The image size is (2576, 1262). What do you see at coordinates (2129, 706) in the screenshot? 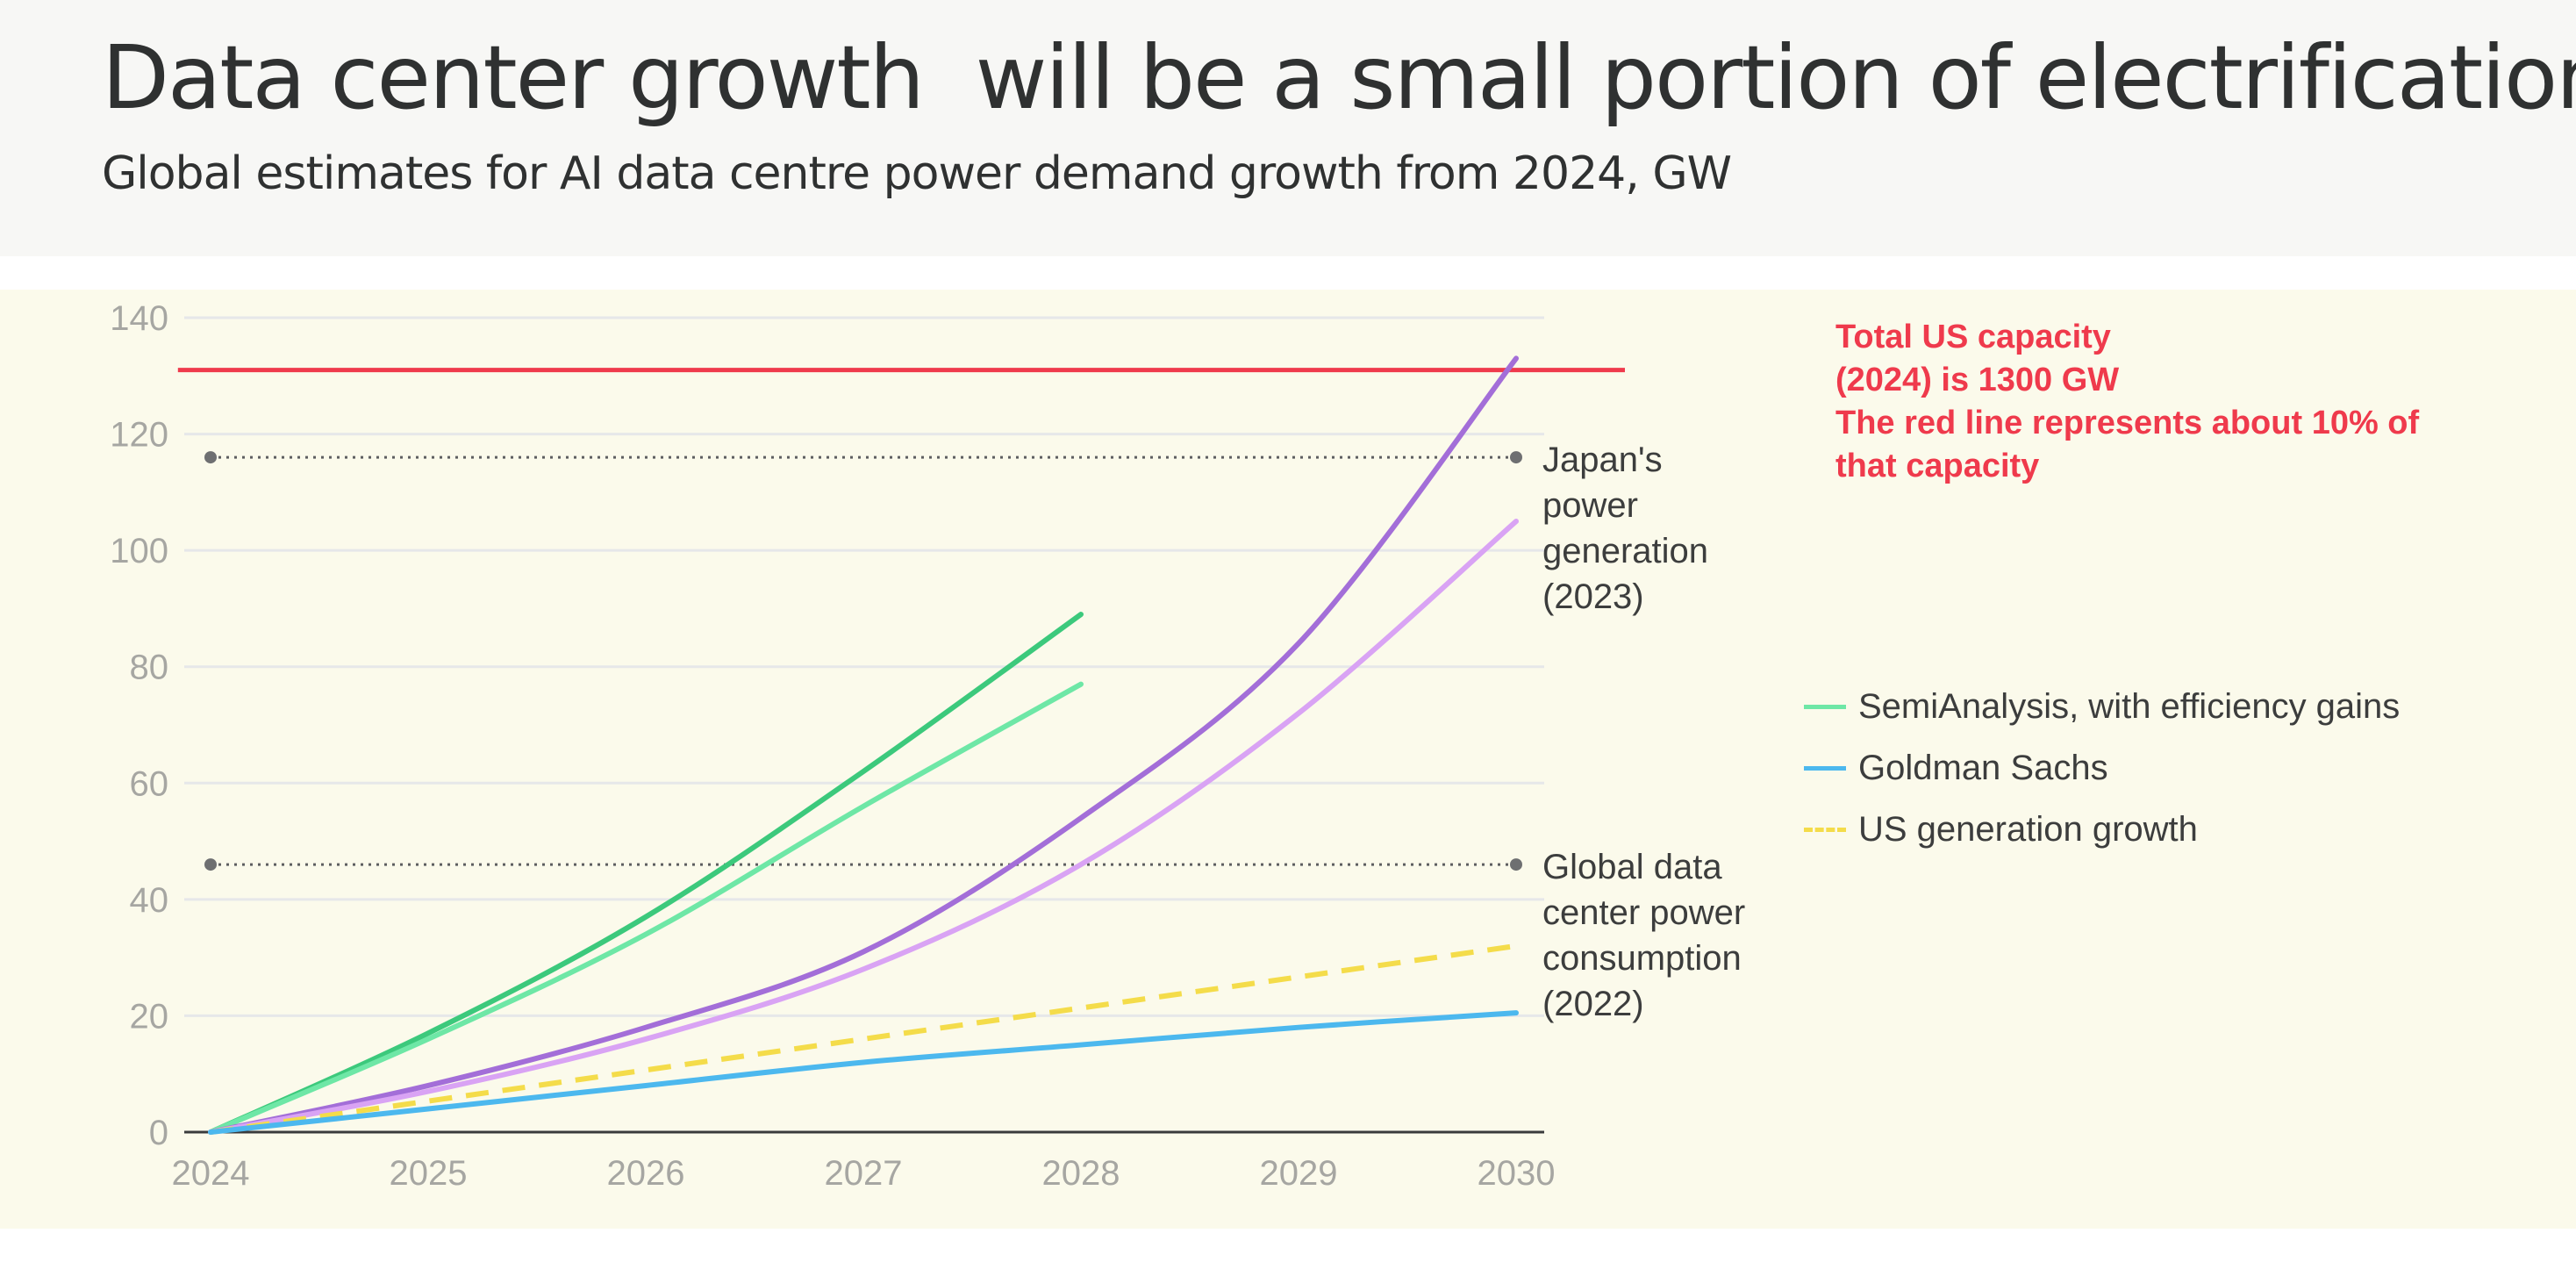
I see `legend-label: SemiAnalysis, with efficiency gains` at bounding box center [2129, 706].